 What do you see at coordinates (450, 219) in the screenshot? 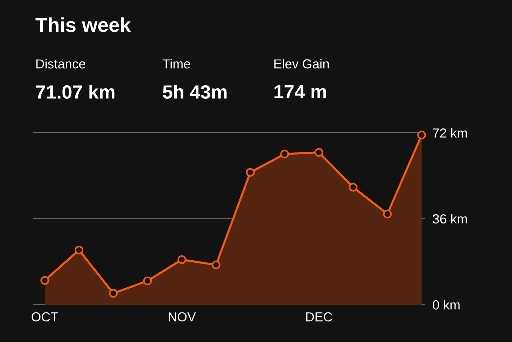
I see `y-tick-label: 36 km` at bounding box center [450, 219].